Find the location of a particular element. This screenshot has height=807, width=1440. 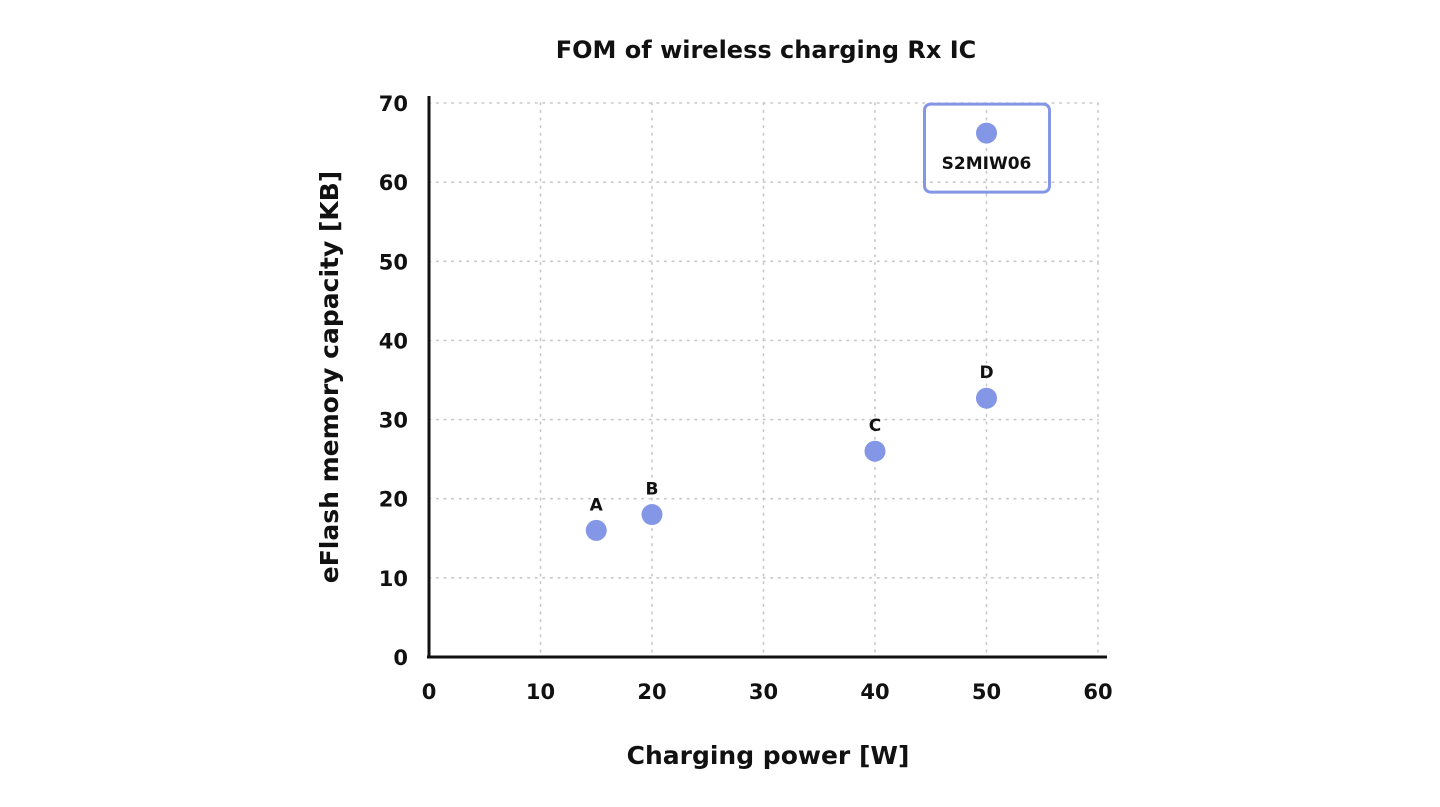

chart-title: FOM of wireless charging Rx IC is located at coordinates (766, 50).